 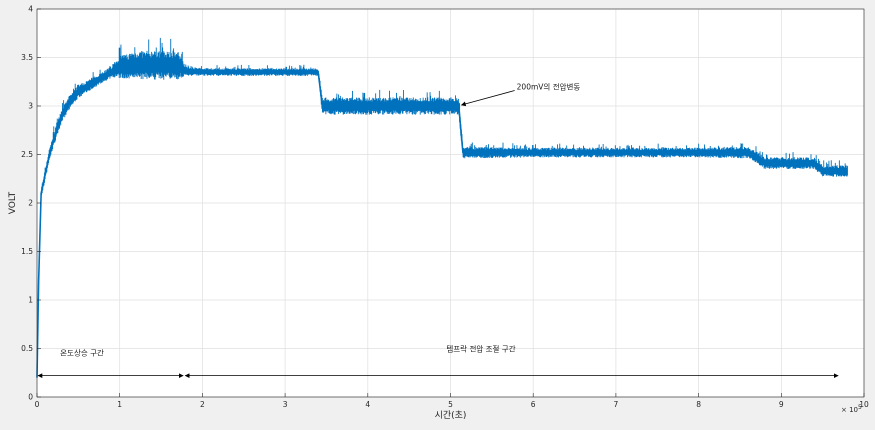 What do you see at coordinates (480, 348) in the screenshot?
I see `annotation-label: 템프락 전압 조절 구간` at bounding box center [480, 348].